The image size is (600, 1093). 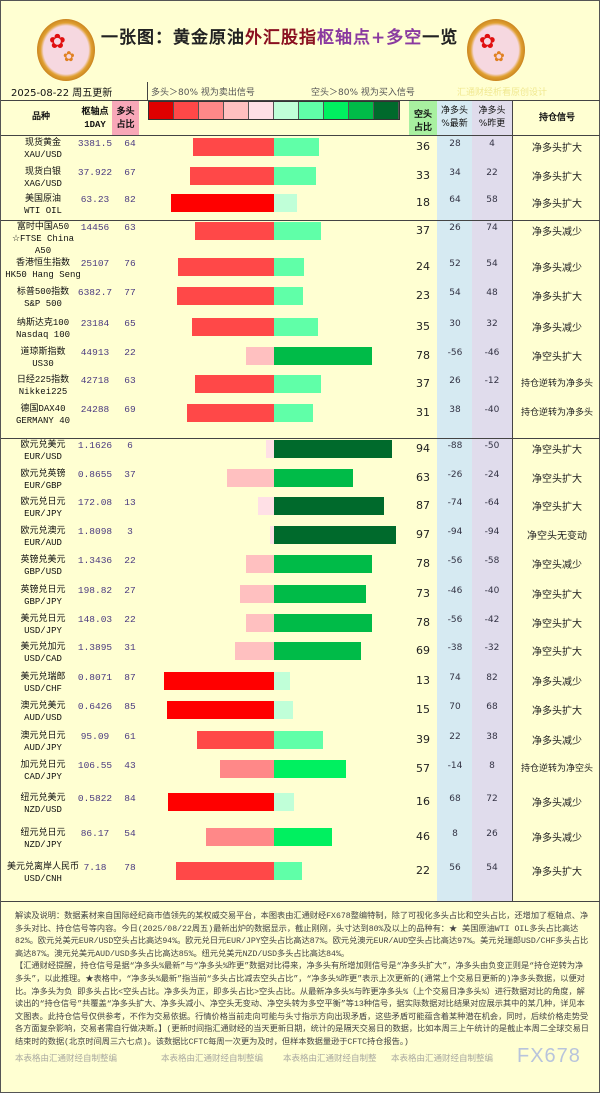 I want to click on instrument-cn: 加元兑日元, so click(x=43, y=765).